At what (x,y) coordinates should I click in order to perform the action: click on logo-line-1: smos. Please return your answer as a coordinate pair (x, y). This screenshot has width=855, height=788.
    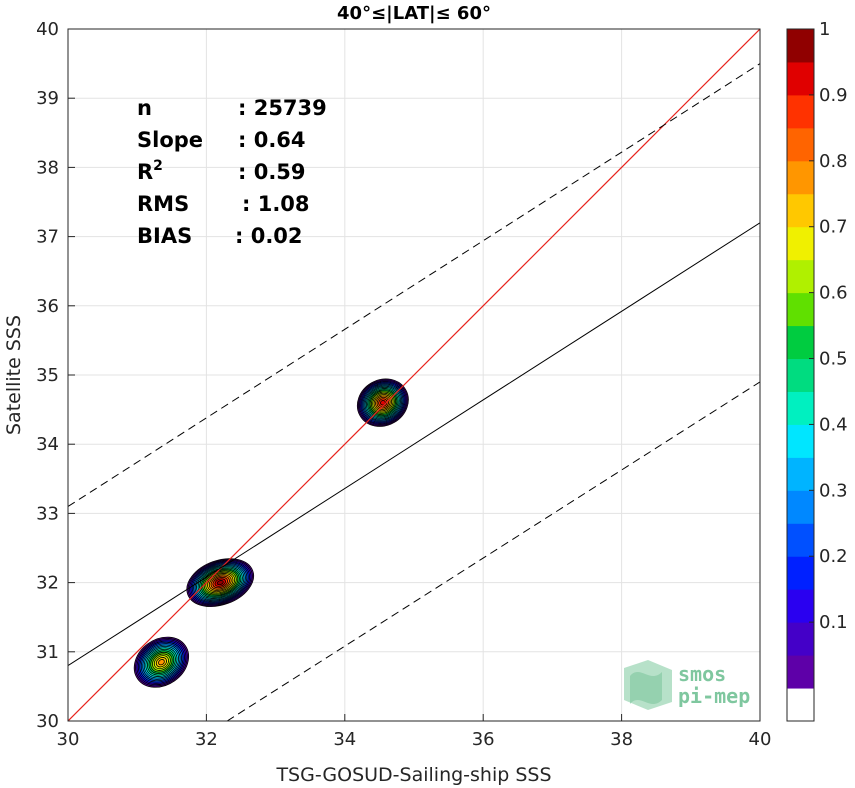
    Looking at the image, I should click on (702, 674).